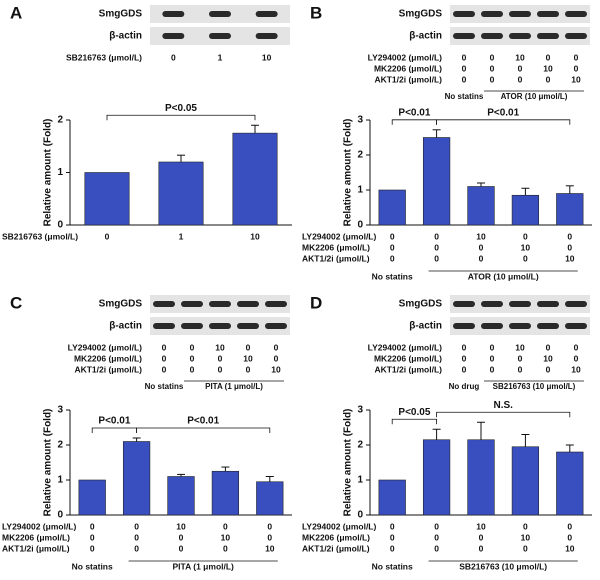  I want to click on group-label: SB216763 (10 μmol/L), so click(534, 386).